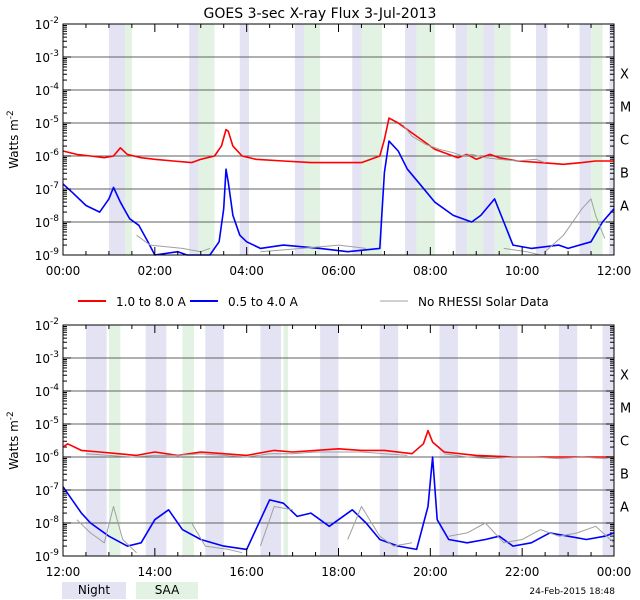  I want to click on night-legend-swatch, so click(94, 590).